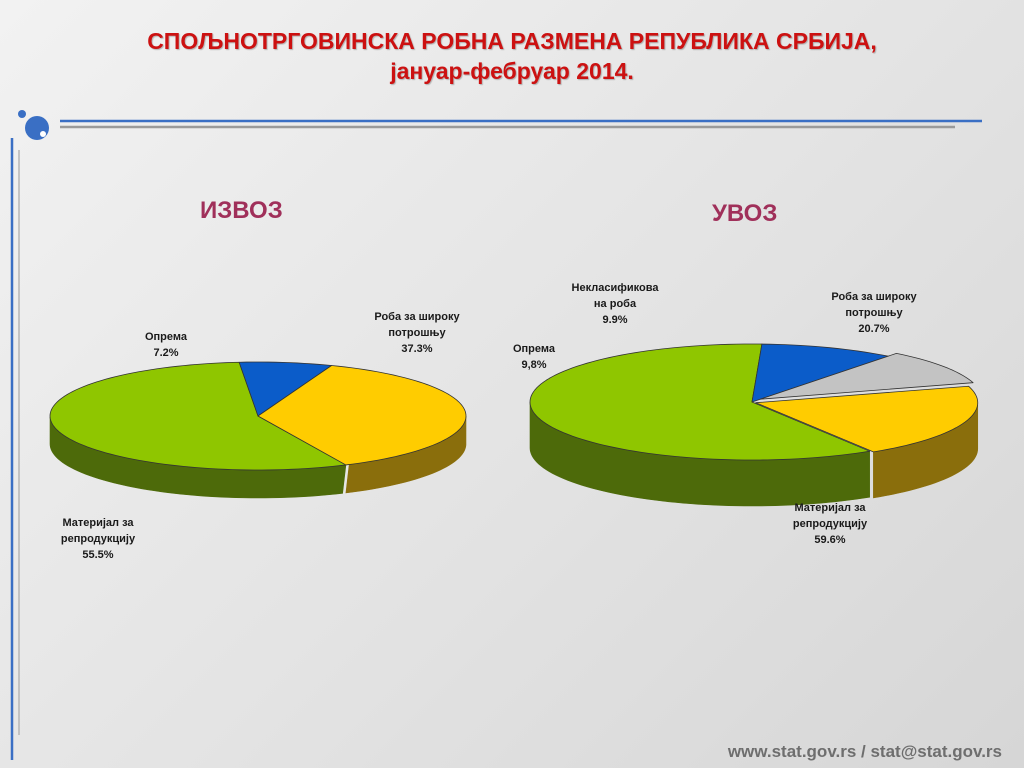 The height and width of the screenshot is (768, 1024). Describe the element at coordinates (165, 353) in the screenshot. I see `slice-value-label: 7.2%` at that location.